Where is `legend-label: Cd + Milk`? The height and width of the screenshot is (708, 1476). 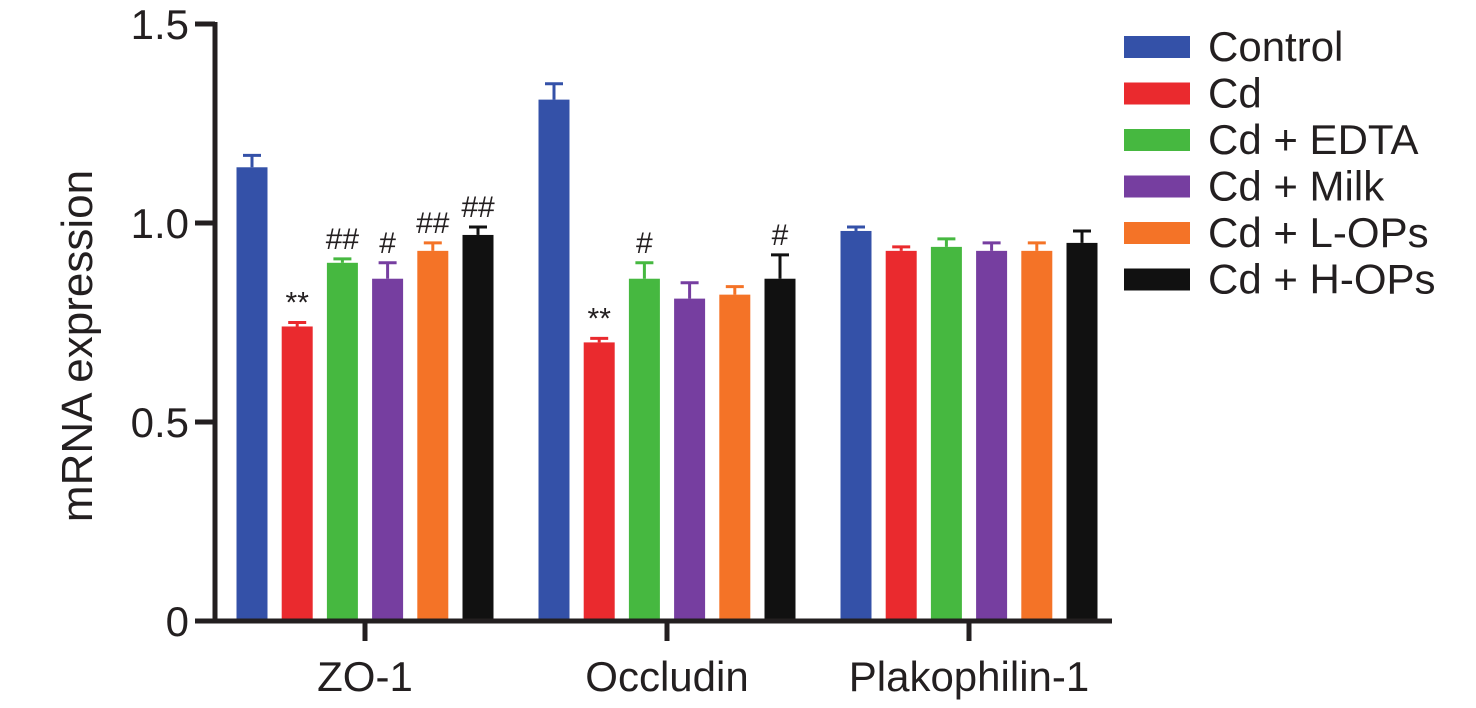
legend-label: Cd + Milk is located at coordinates (1296, 186).